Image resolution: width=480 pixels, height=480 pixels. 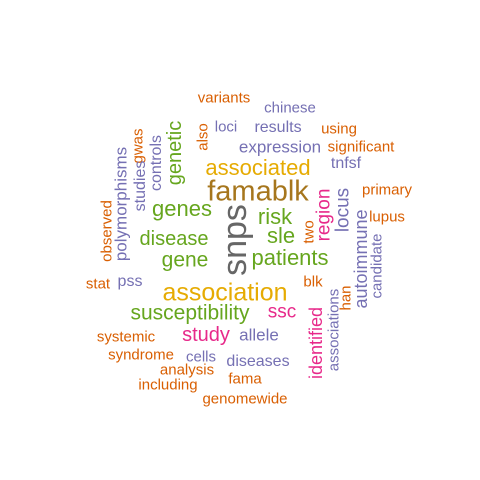 I want to click on word-gwas: gwas, so click(x=138, y=146).